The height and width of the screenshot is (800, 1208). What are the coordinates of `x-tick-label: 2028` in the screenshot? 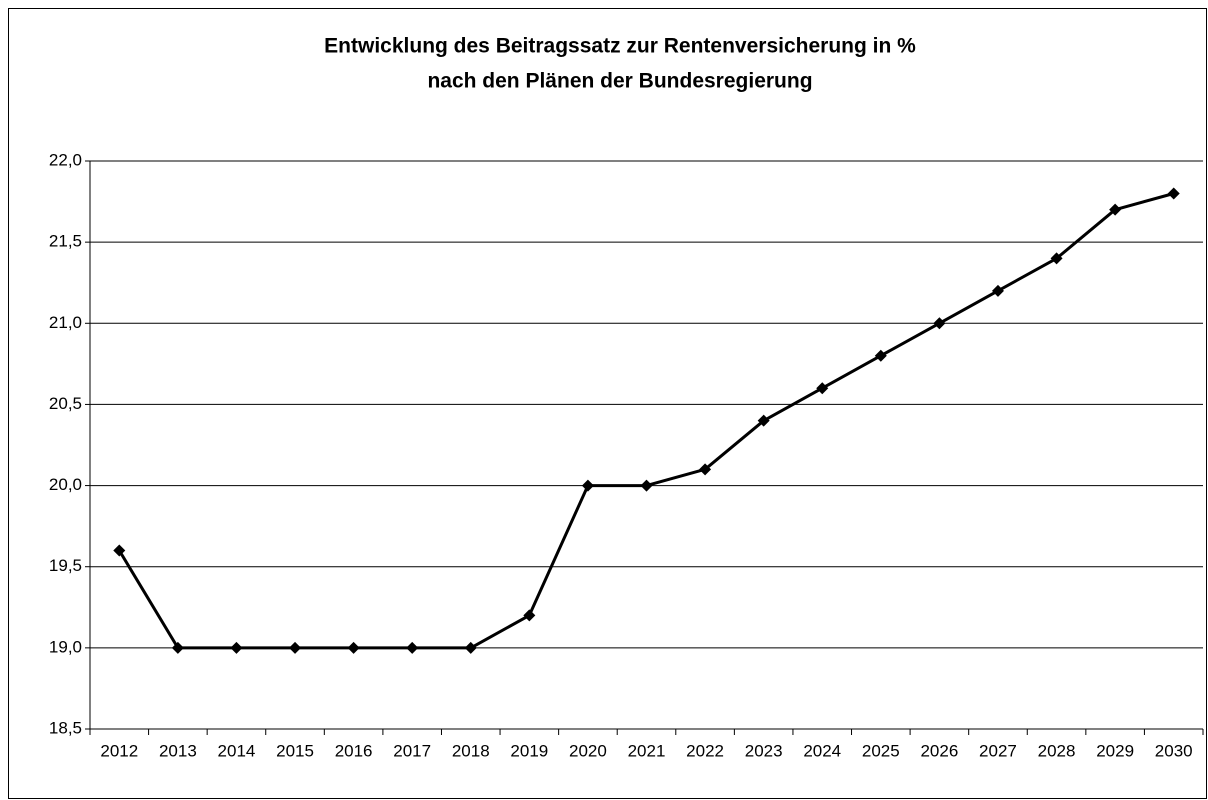 It's located at (1057, 750).